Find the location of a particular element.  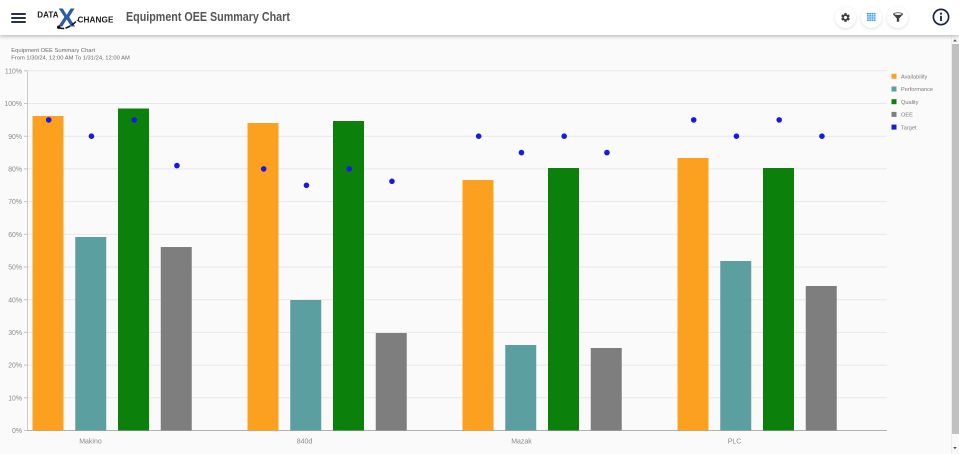

svg-text: 10% is located at coordinates (15, 398).